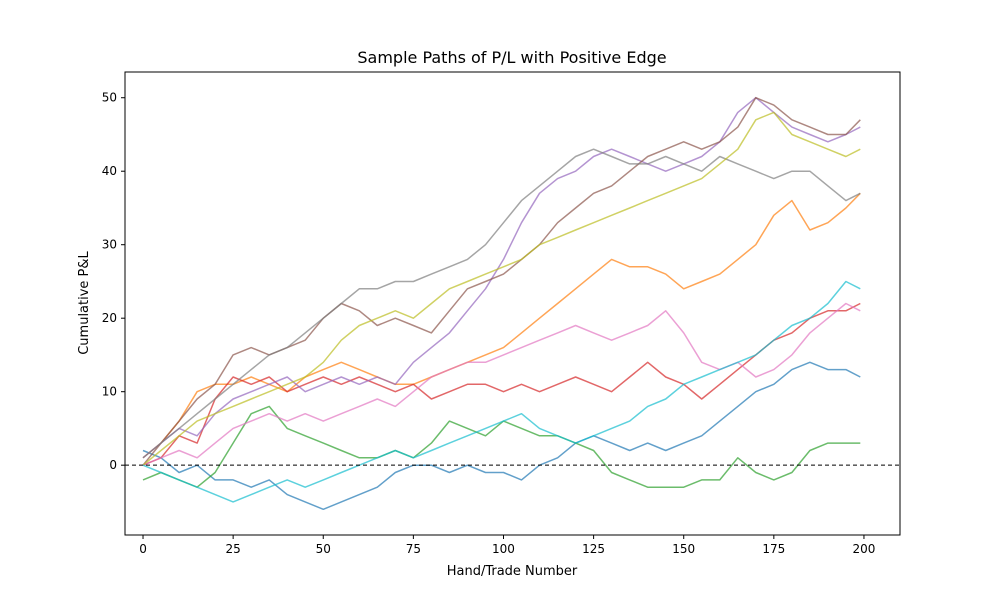 The image size is (1000, 600). What do you see at coordinates (113, 281) in the screenshot?
I see `y-axis-ticks: 0 10 20 30 40 50` at bounding box center [113, 281].